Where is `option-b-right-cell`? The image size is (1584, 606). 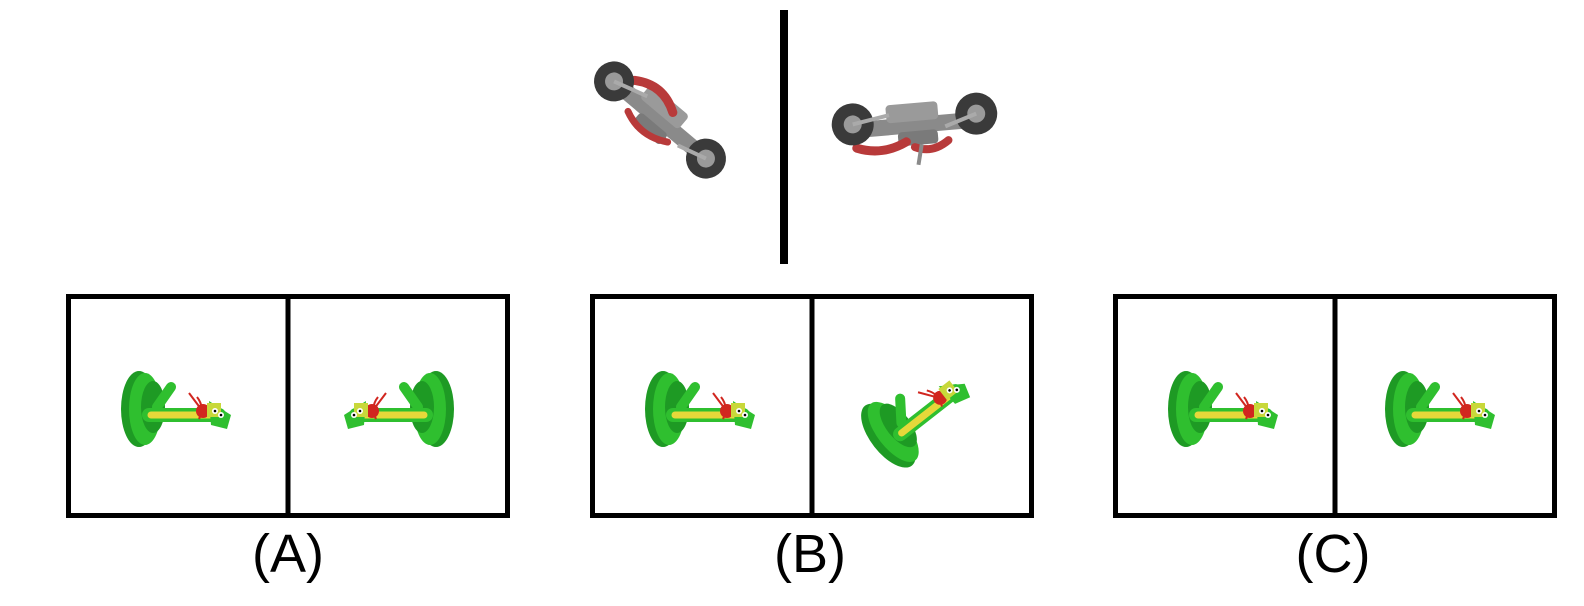
option-b-right-cell is located at coordinates (920, 406).